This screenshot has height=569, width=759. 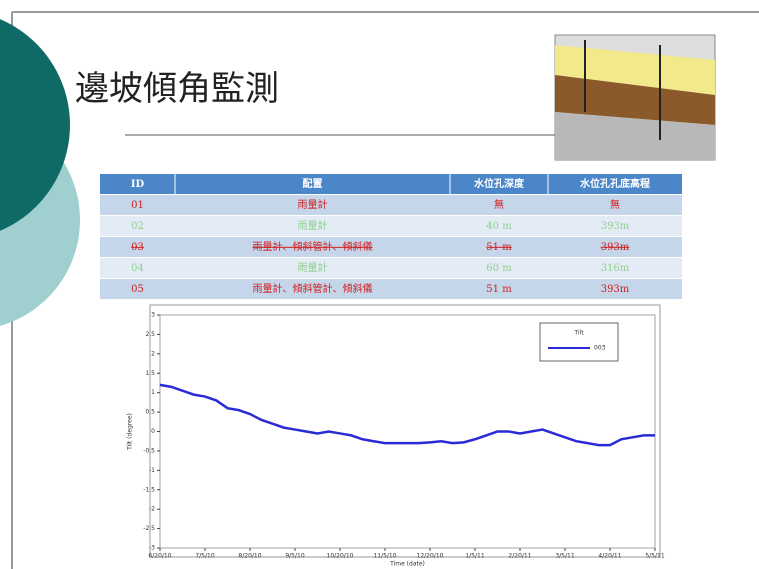 What do you see at coordinates (249, 556) in the screenshot?
I see `x-tick-label: 8/20/10` at bounding box center [249, 556].